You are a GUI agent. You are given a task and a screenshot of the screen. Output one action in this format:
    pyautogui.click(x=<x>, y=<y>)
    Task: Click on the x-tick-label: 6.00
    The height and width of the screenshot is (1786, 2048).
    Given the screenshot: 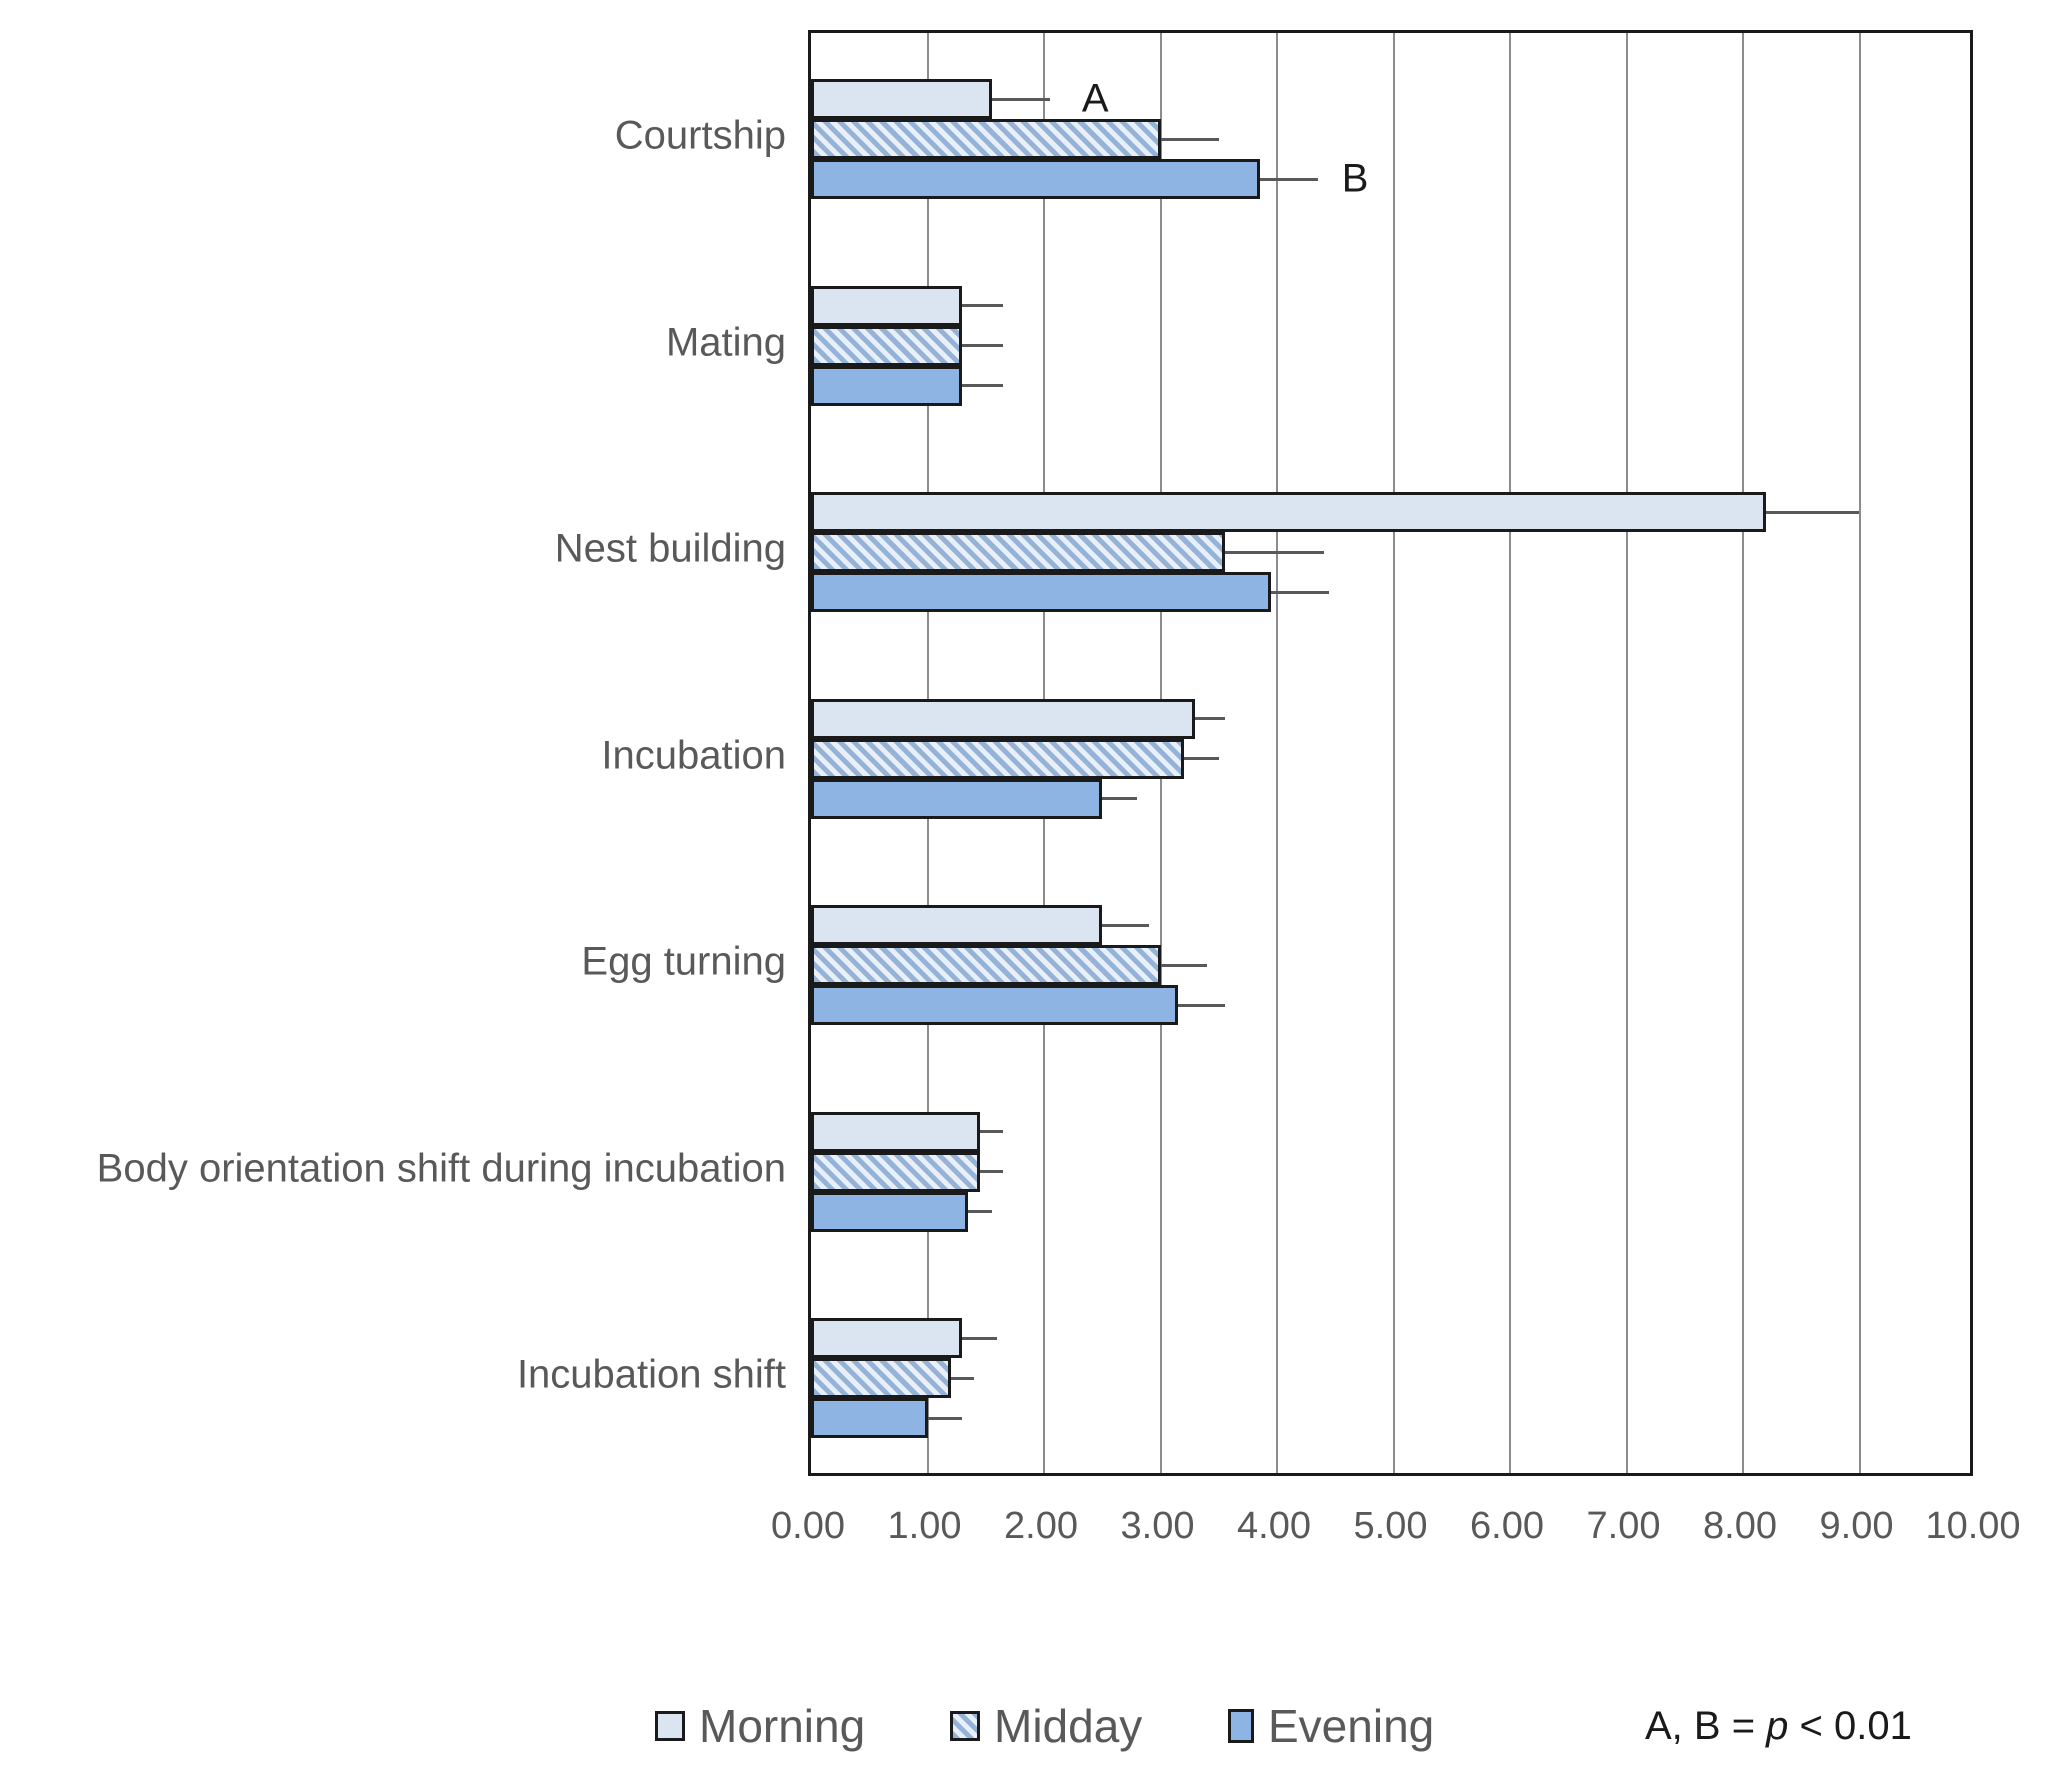 What is the action you would take?
    pyautogui.click(x=1507, y=1526)
    